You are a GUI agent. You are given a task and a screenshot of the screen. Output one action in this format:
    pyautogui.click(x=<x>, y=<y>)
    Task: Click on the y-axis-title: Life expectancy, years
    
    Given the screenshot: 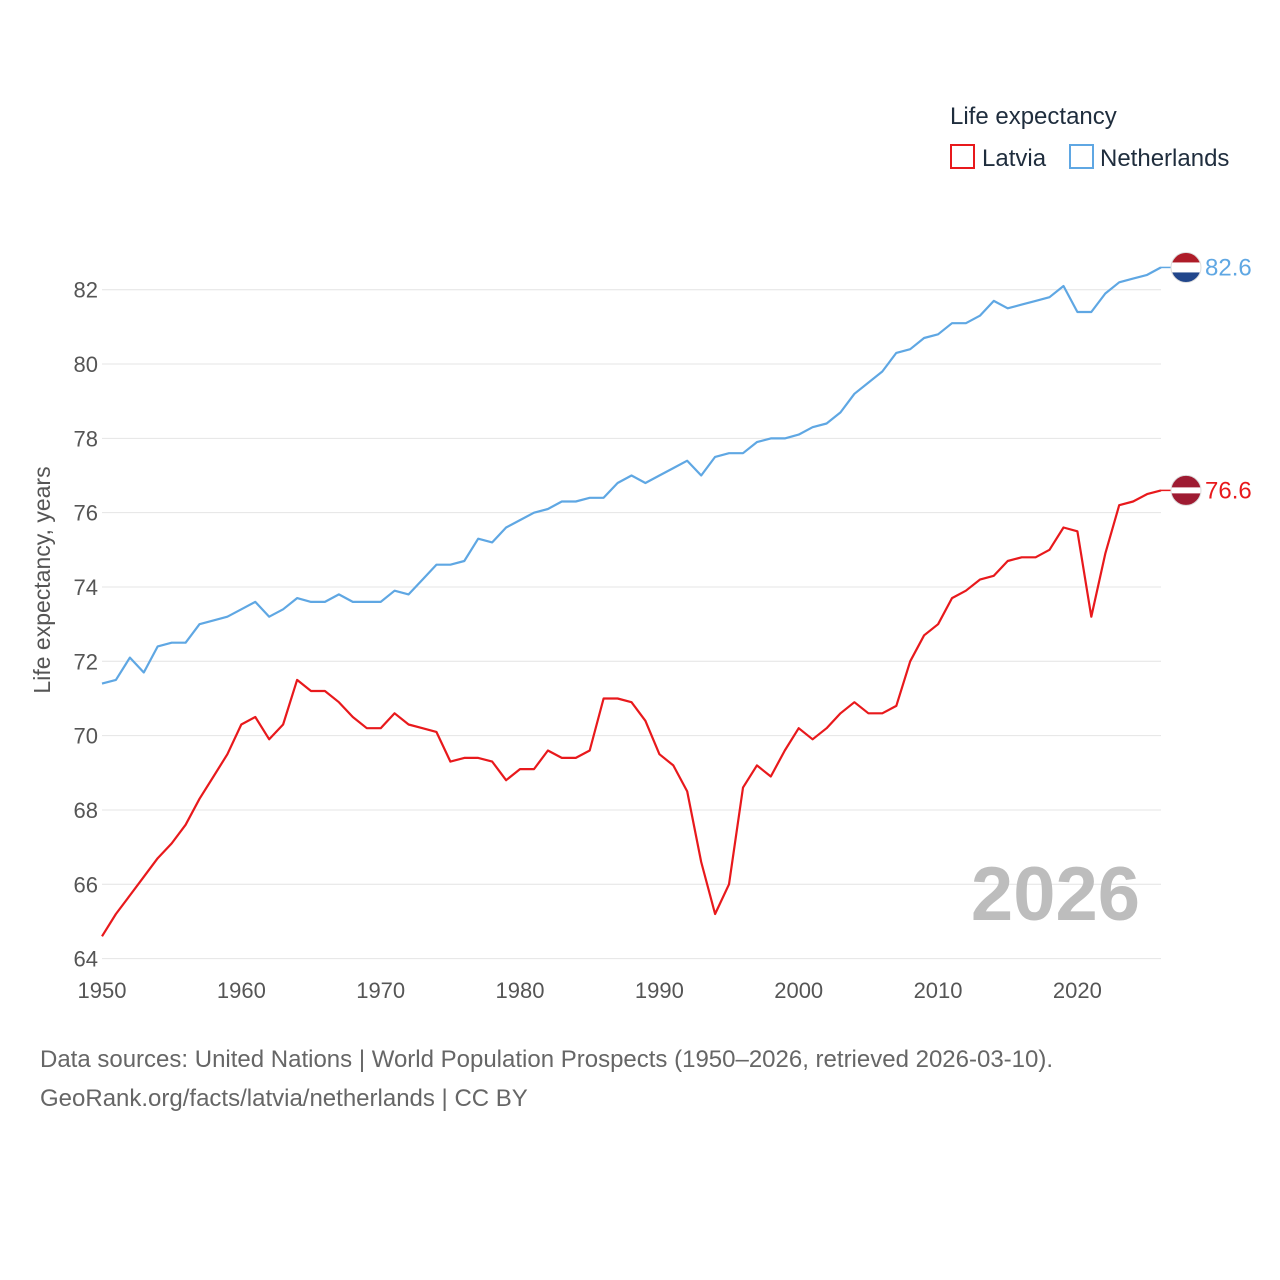 What is the action you would take?
    pyautogui.click(x=42, y=579)
    